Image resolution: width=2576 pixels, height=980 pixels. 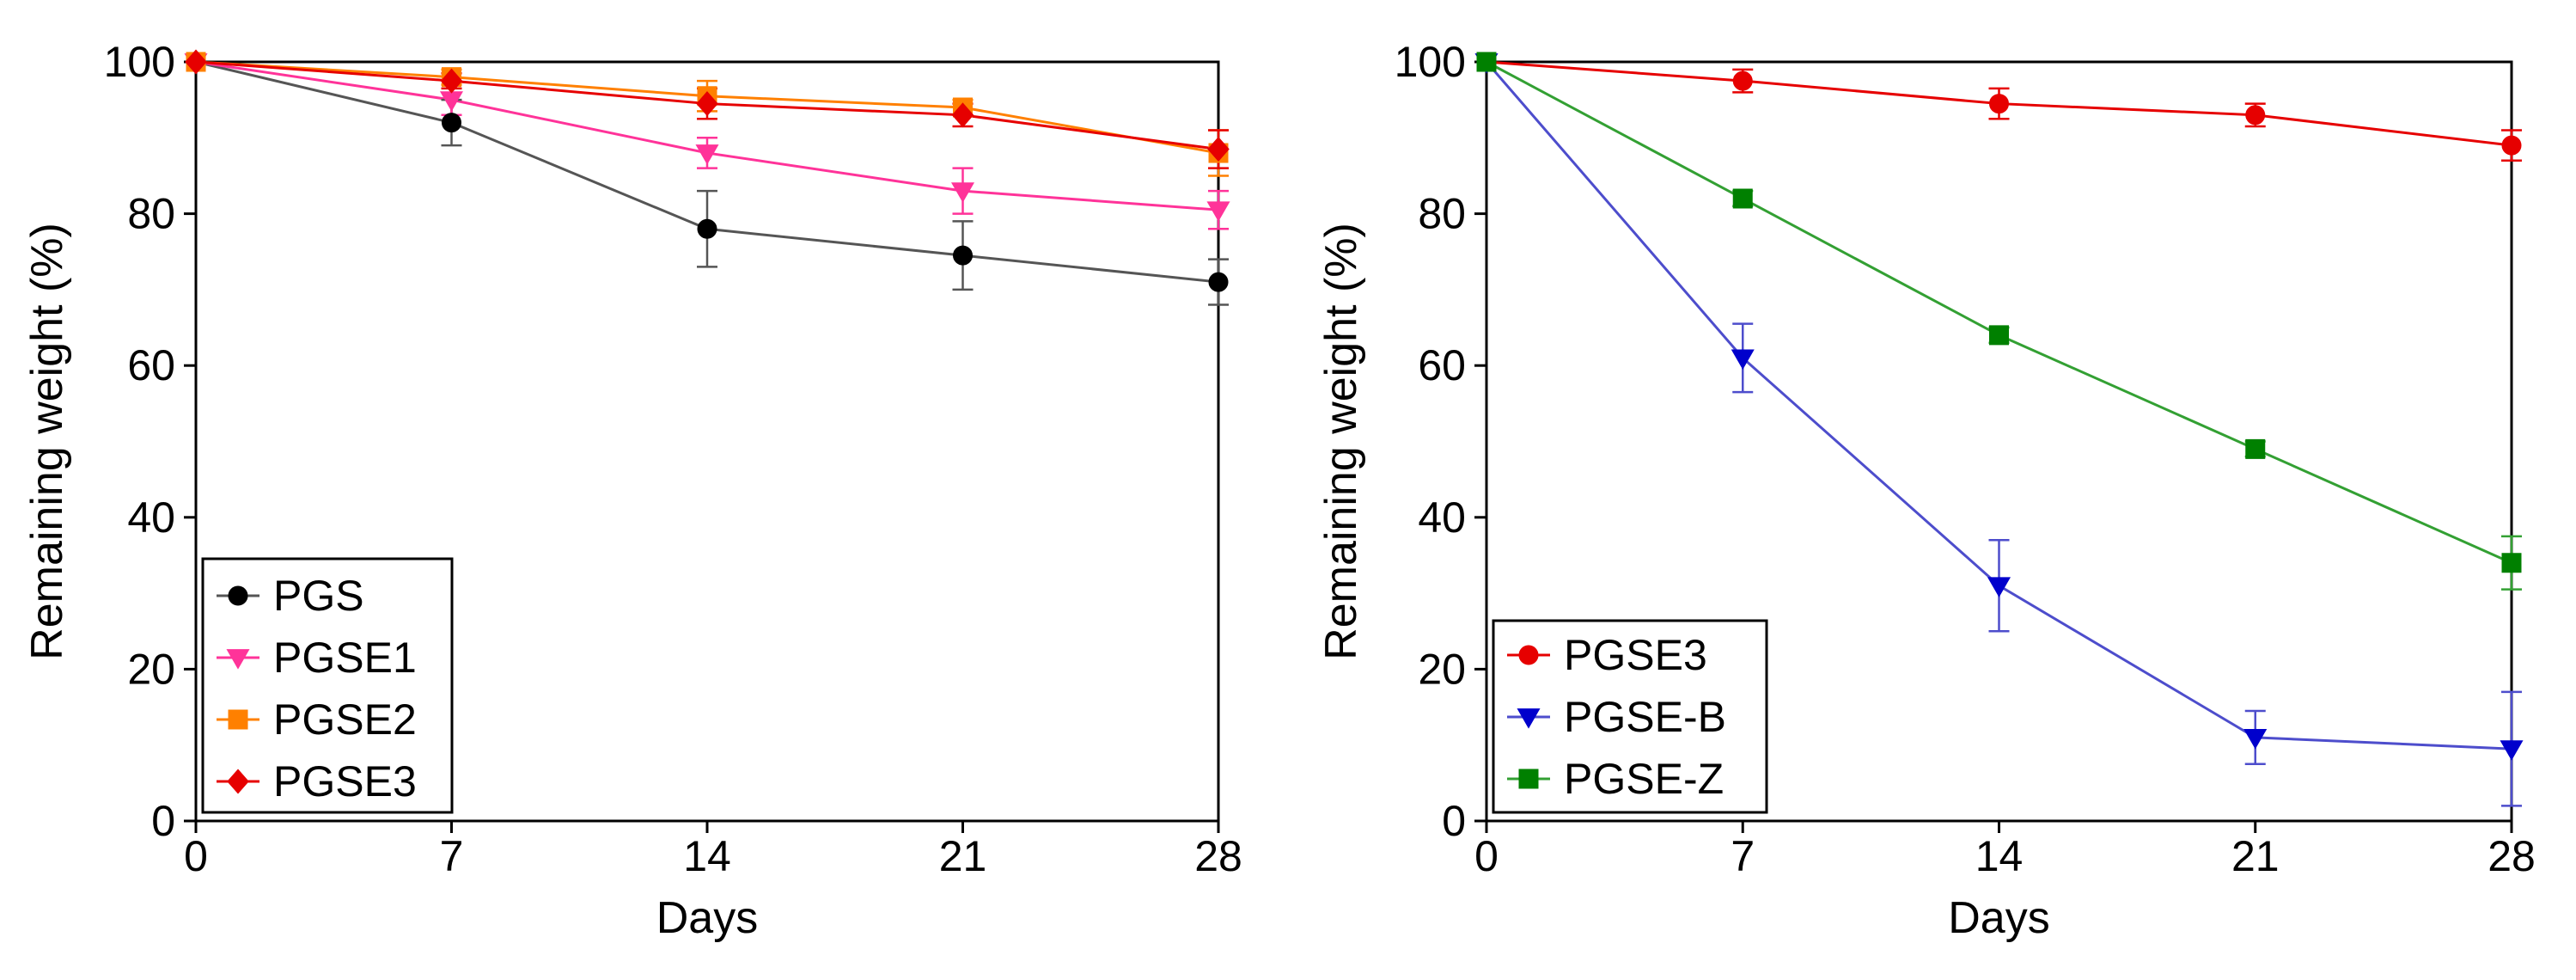 I want to click on legend-entry: PGS, so click(x=318, y=596).